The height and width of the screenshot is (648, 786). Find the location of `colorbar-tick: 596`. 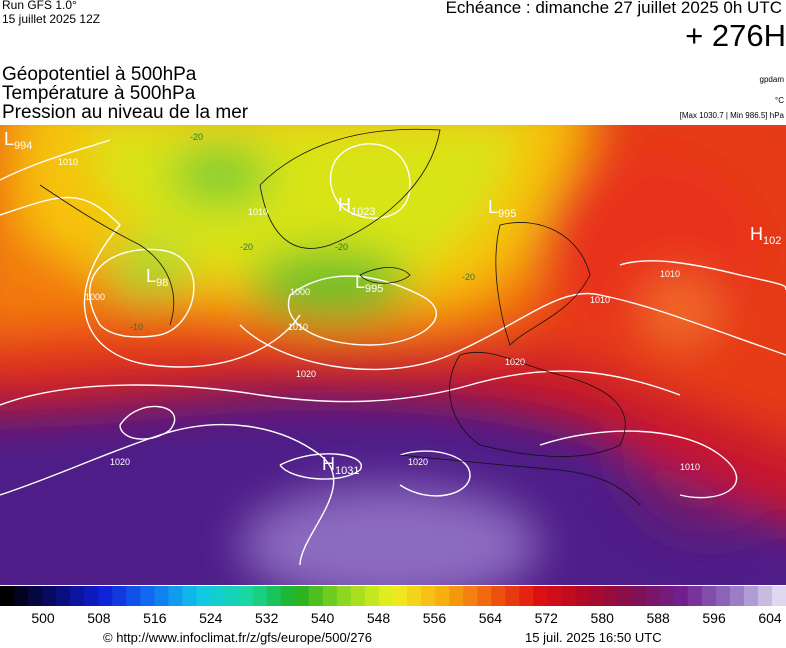

colorbar-tick: 596 is located at coordinates (714, 618).